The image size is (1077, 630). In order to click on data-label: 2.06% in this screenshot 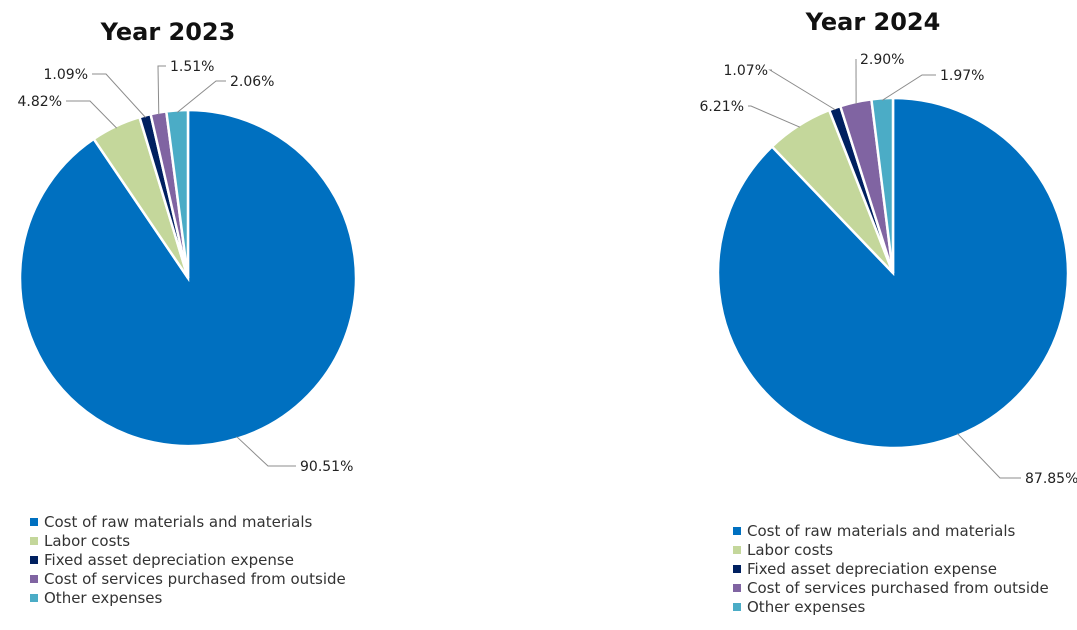, I will do `click(252, 82)`.